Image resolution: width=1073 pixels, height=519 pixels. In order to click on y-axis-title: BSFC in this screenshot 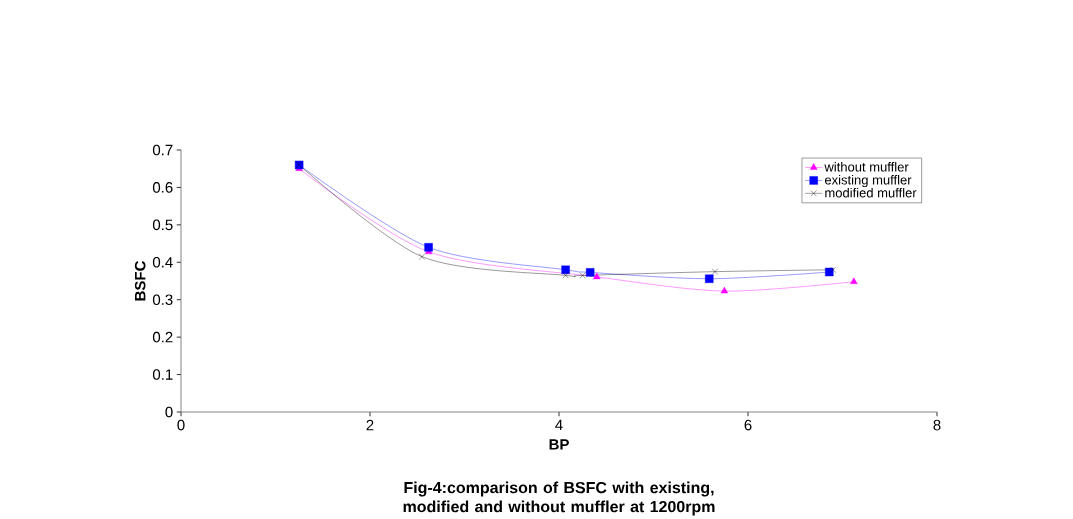, I will do `click(140, 281)`.